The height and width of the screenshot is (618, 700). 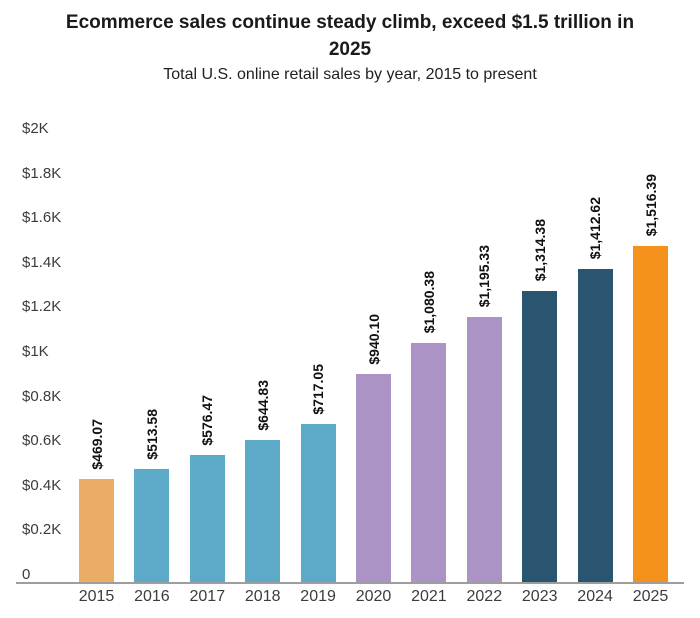 What do you see at coordinates (262, 596) in the screenshot?
I see `x-axis-label-2018: 2018` at bounding box center [262, 596].